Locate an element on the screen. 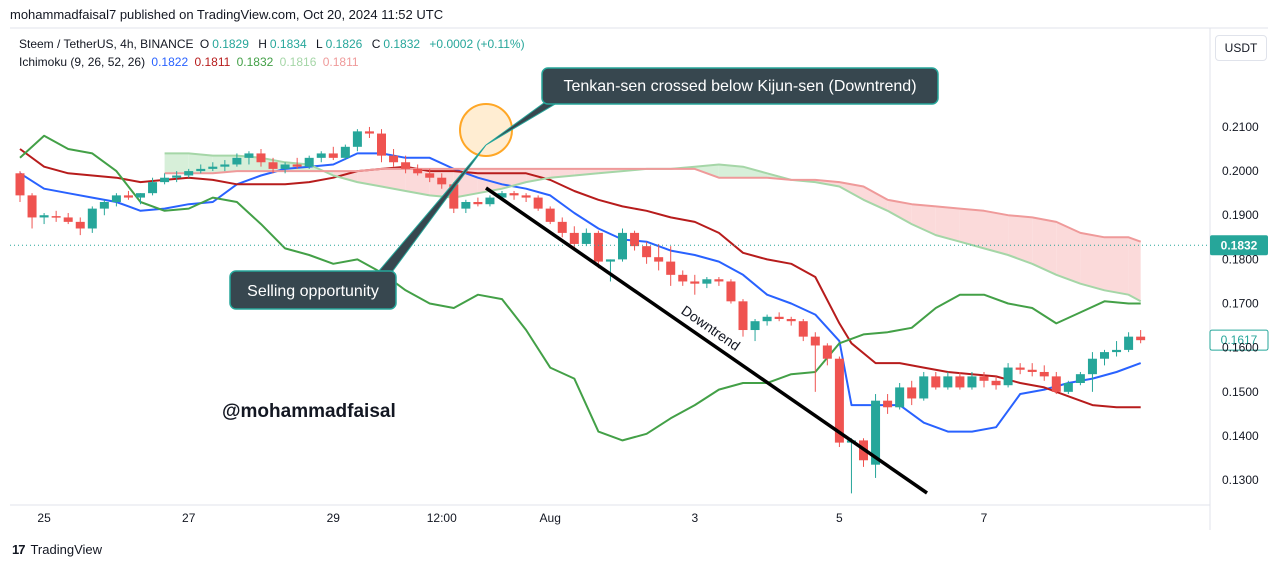  callout-selling is located at coordinates (313, 290).